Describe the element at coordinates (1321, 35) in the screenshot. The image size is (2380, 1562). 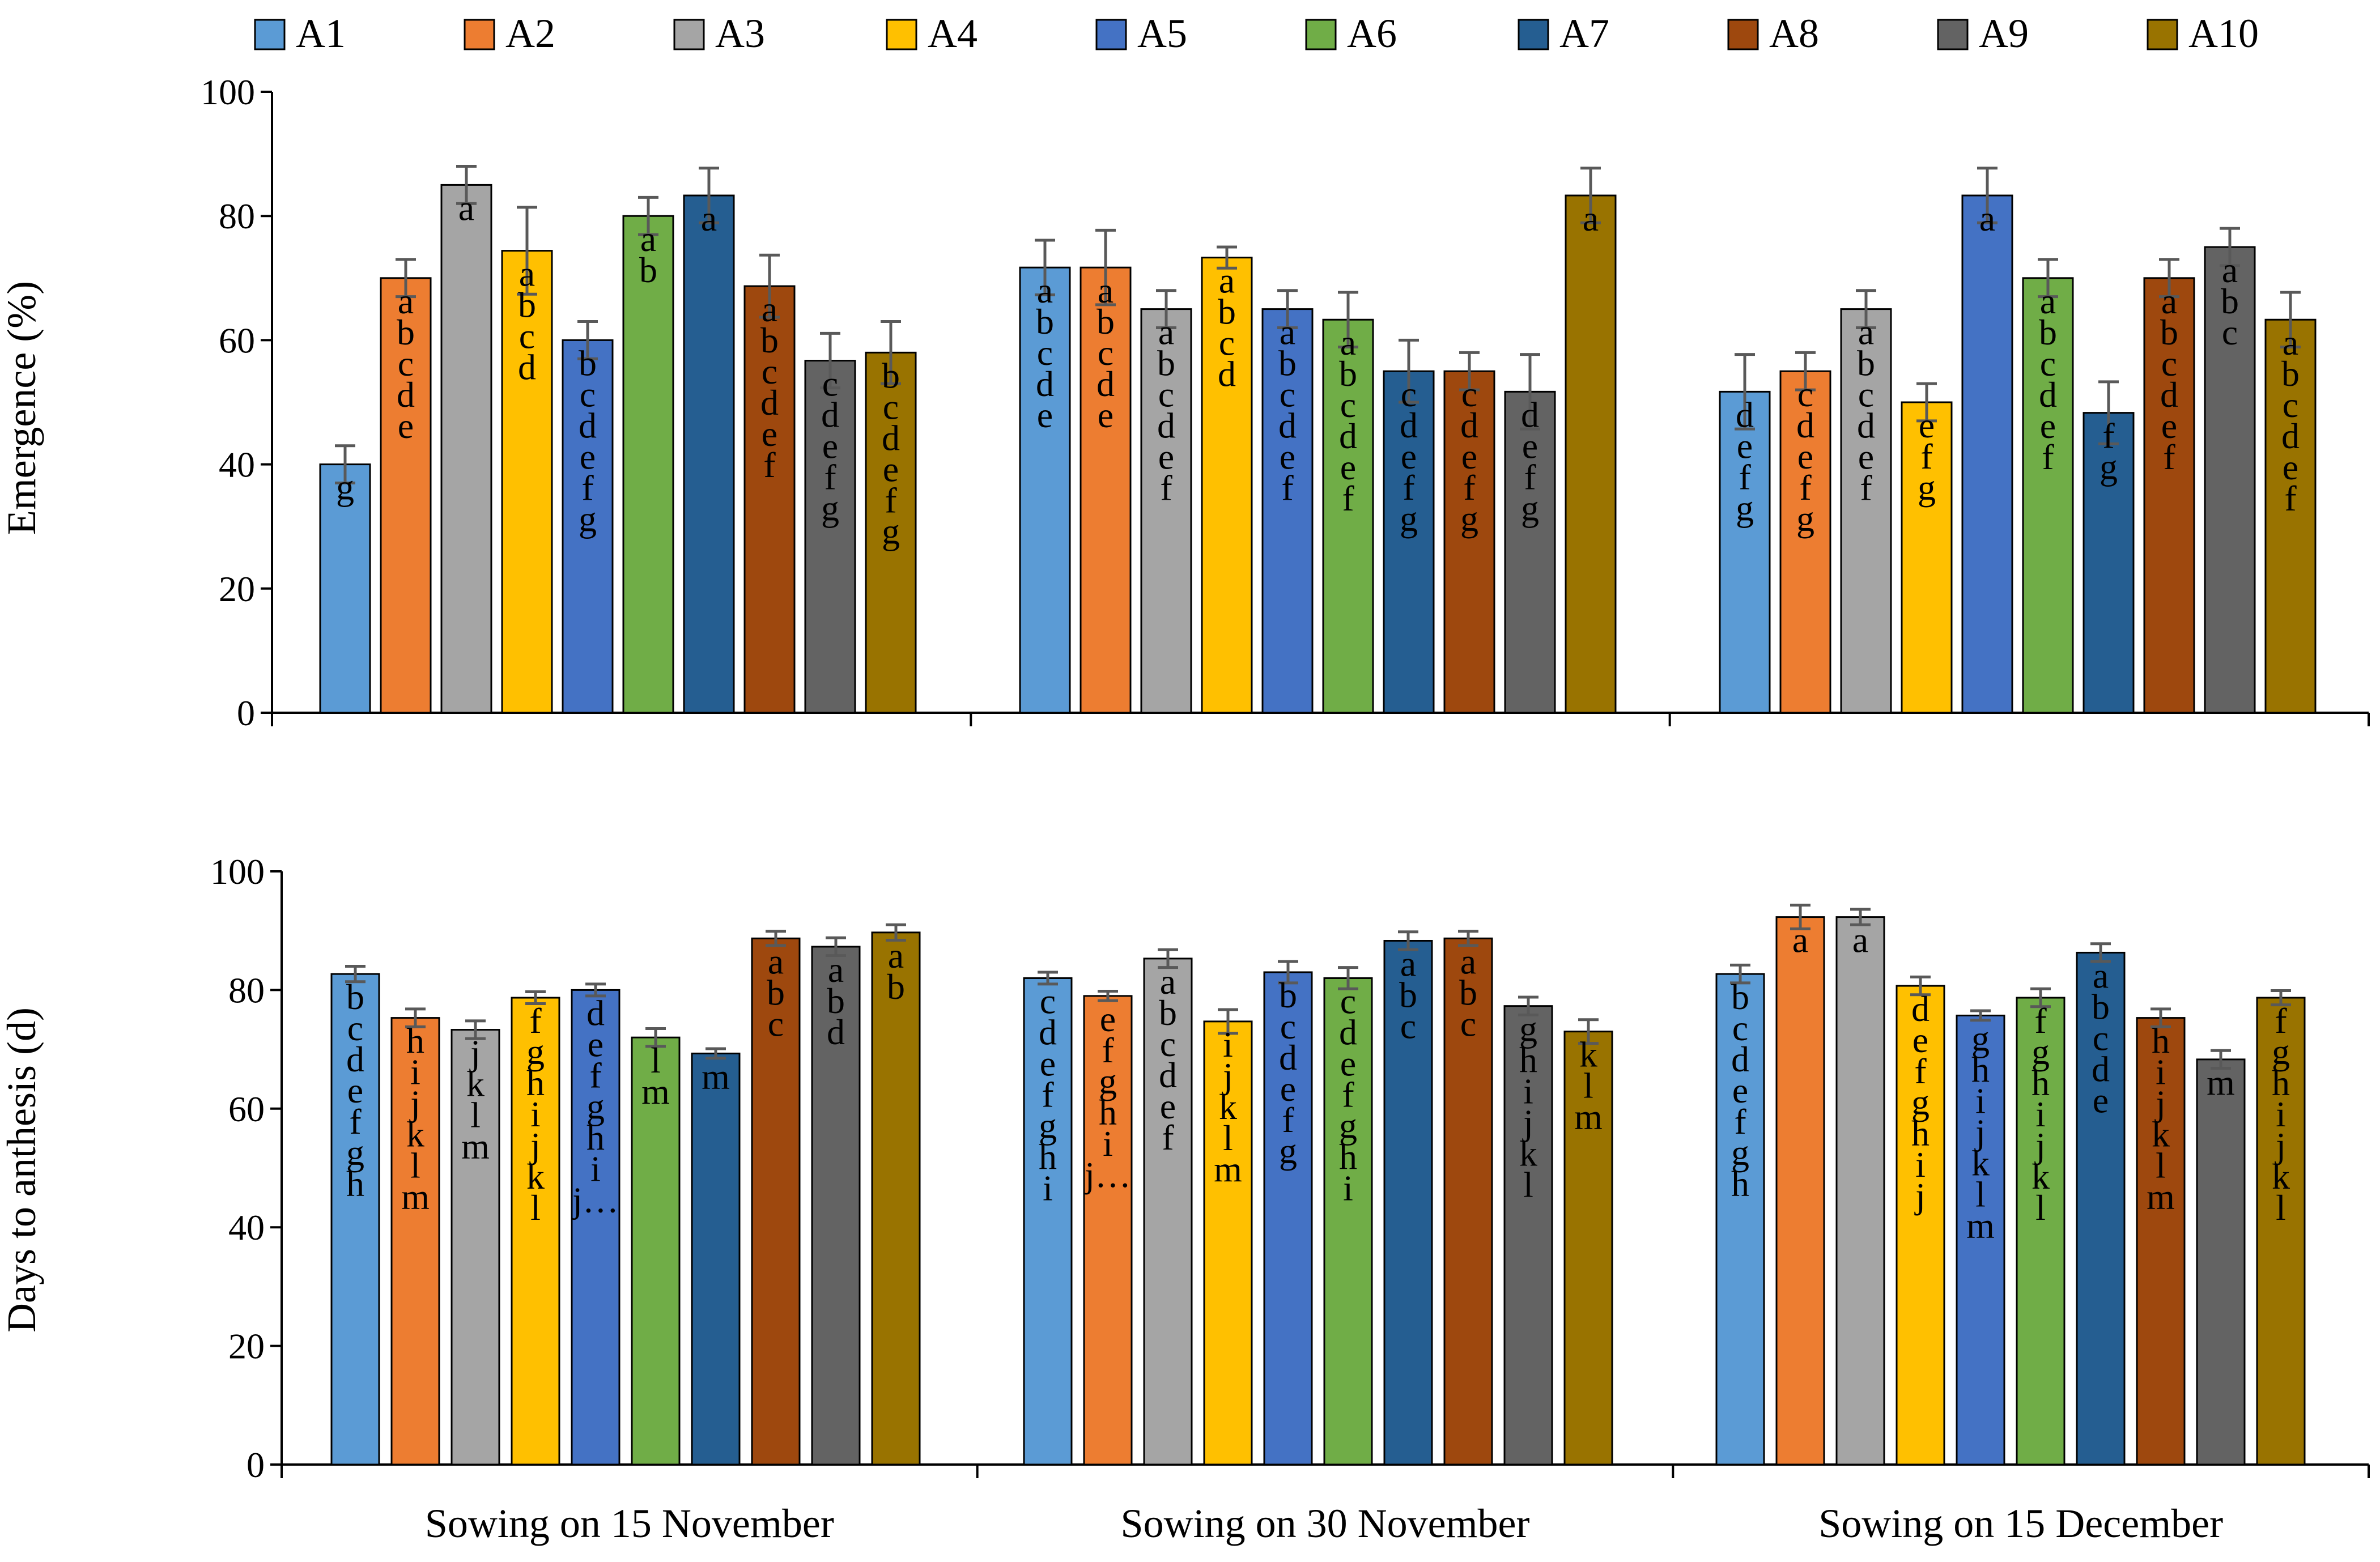
I see `legend-swatch-a6` at that location.